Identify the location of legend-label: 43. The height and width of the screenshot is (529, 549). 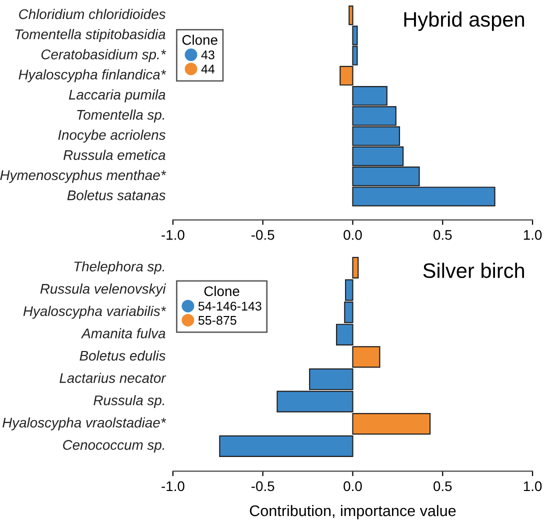
(207, 55).